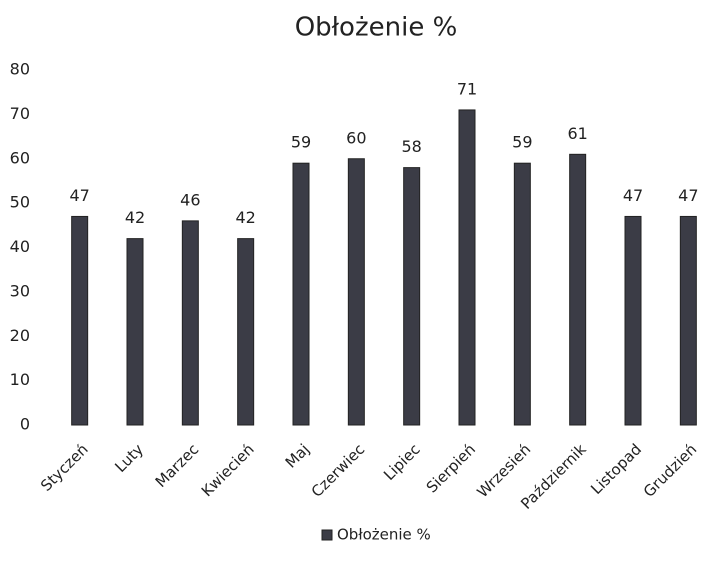  I want to click on legend-swatch, so click(327, 535).